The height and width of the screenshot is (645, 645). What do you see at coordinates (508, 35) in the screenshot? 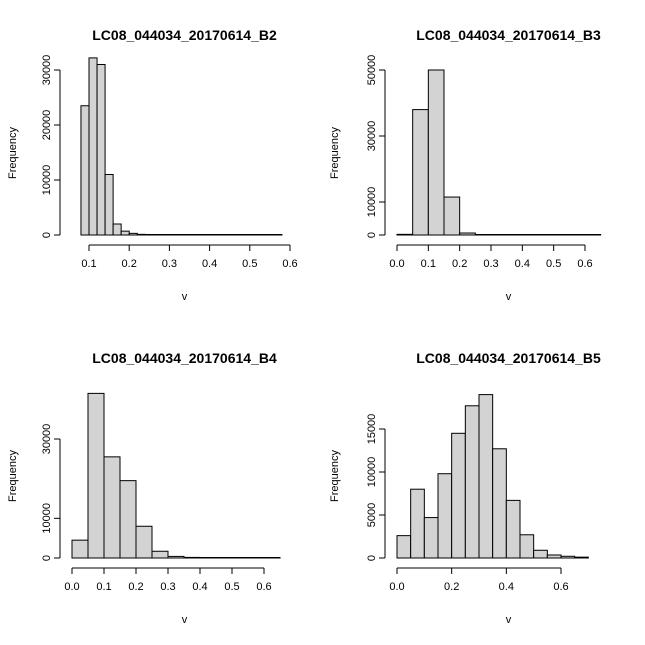
I see `chart-title: LC08_044034_20170614_B3` at bounding box center [508, 35].